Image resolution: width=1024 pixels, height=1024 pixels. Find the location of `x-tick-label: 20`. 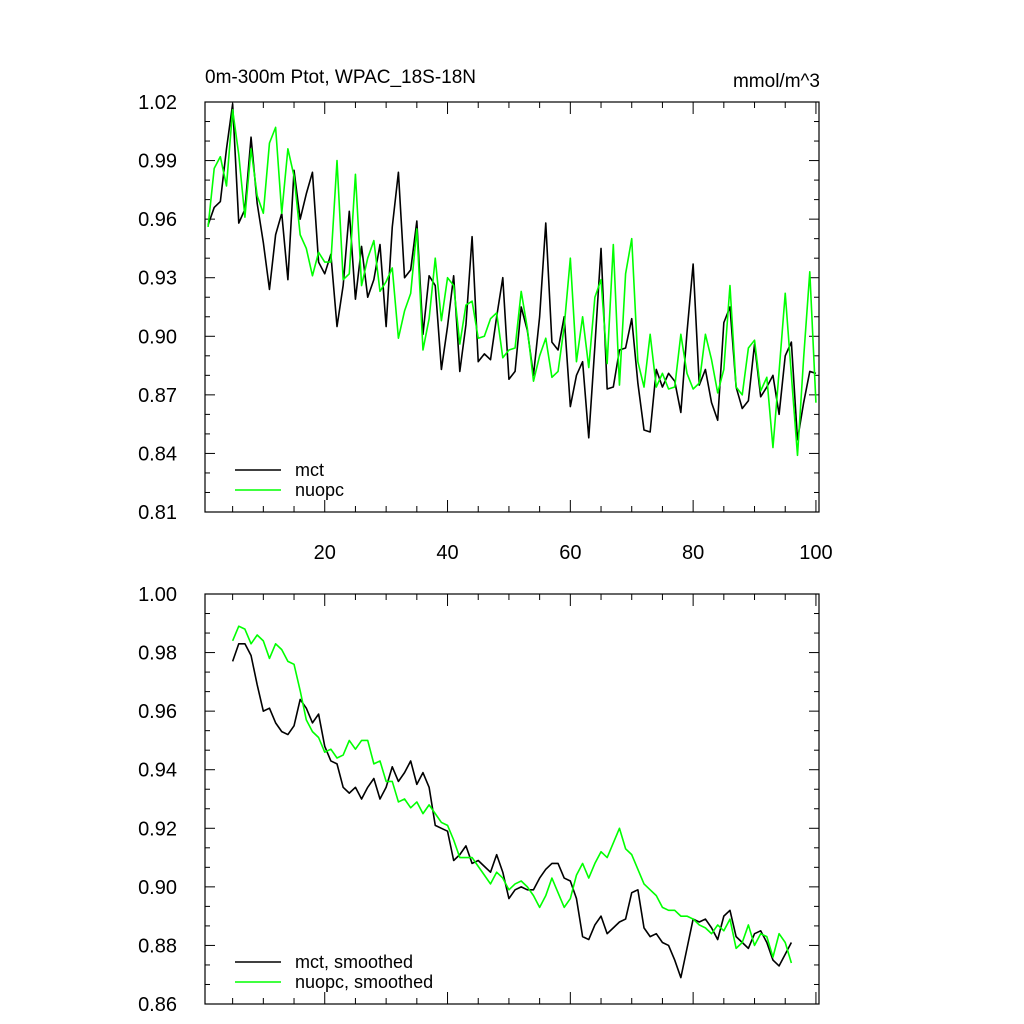

x-tick-label: 20 is located at coordinates (325, 553).